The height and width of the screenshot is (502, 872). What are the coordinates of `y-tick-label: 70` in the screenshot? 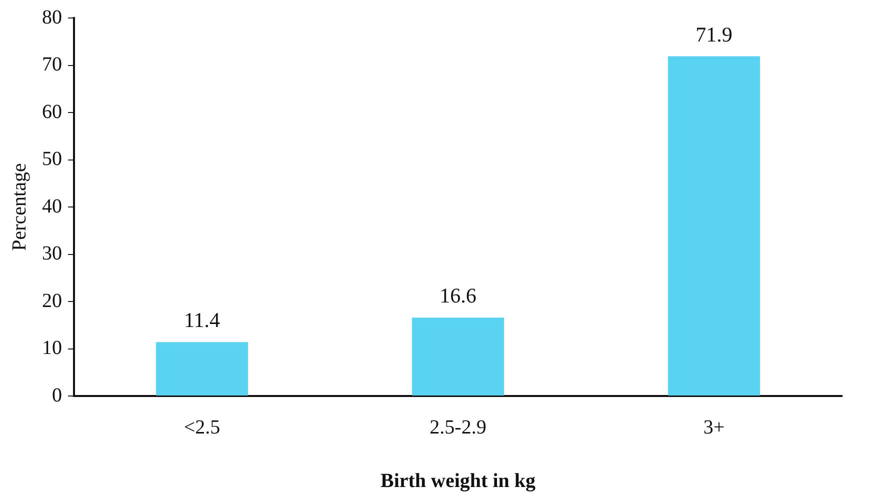 It's located at (52, 65).